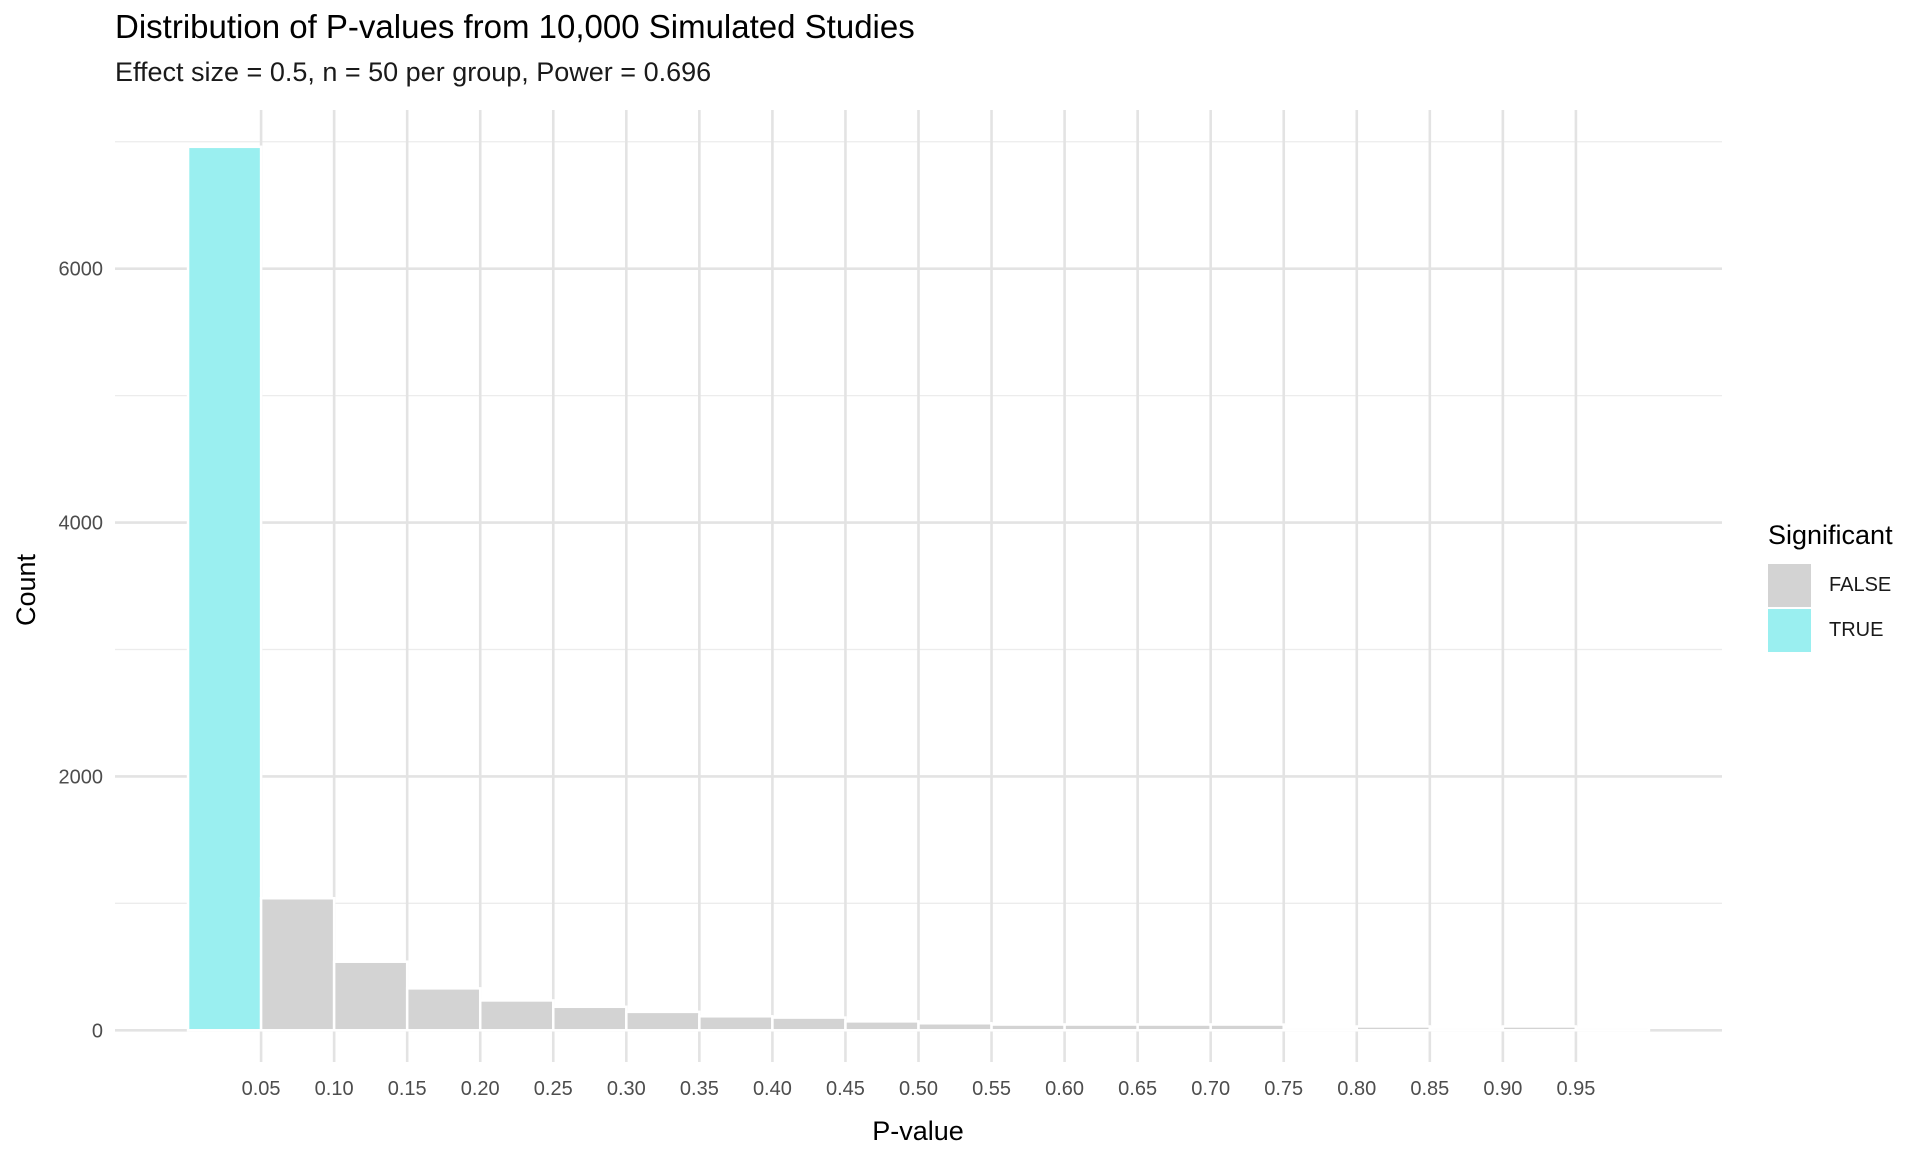 The width and height of the screenshot is (1920, 1152). I want to click on y-tick-label: 6000, so click(81, 270).